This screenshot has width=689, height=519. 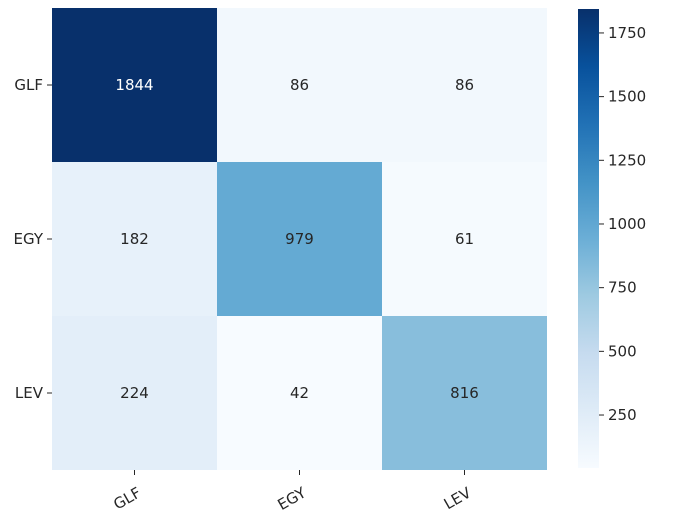 What do you see at coordinates (622, 351) in the screenshot?
I see `colorbar-tick-label: 500` at bounding box center [622, 351].